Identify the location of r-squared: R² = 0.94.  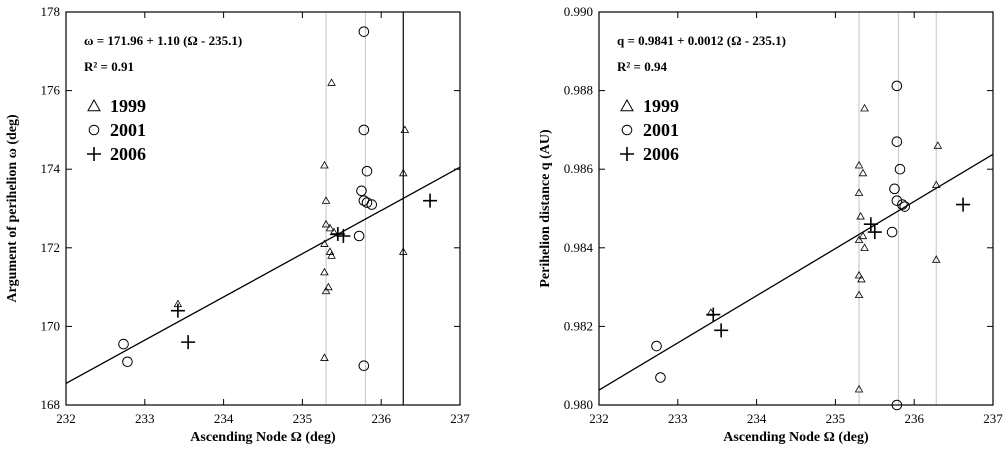
(642, 66).